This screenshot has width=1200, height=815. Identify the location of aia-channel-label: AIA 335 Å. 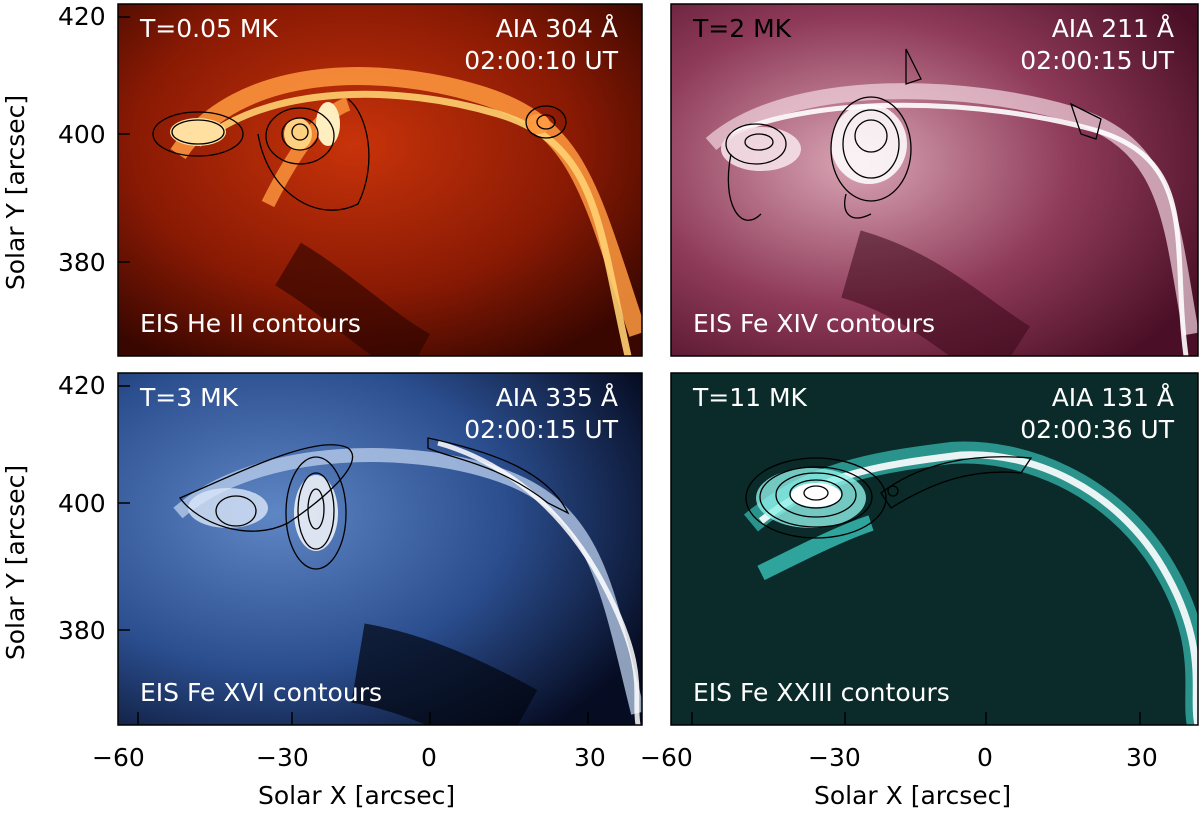
(556, 397).